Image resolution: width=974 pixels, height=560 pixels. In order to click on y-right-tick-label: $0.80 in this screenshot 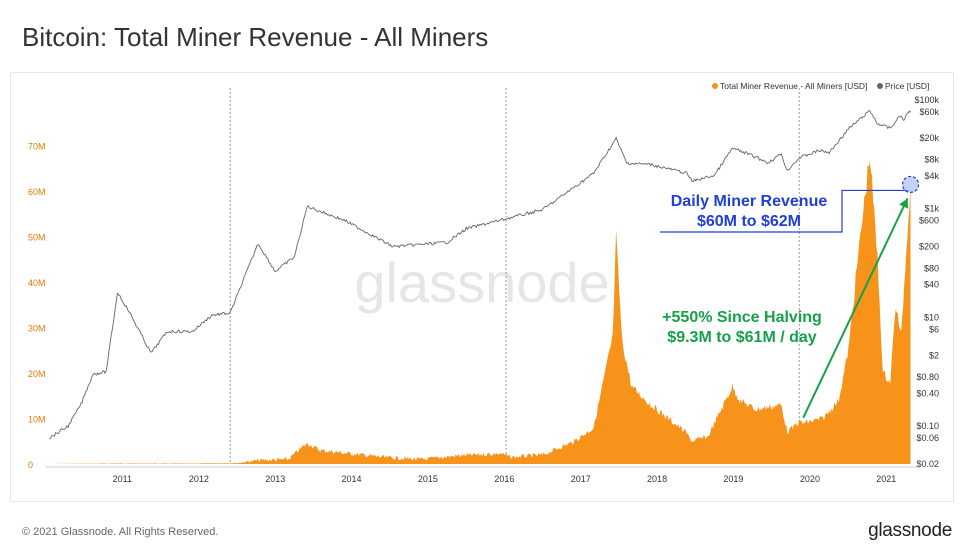, I will do `click(927, 377)`.